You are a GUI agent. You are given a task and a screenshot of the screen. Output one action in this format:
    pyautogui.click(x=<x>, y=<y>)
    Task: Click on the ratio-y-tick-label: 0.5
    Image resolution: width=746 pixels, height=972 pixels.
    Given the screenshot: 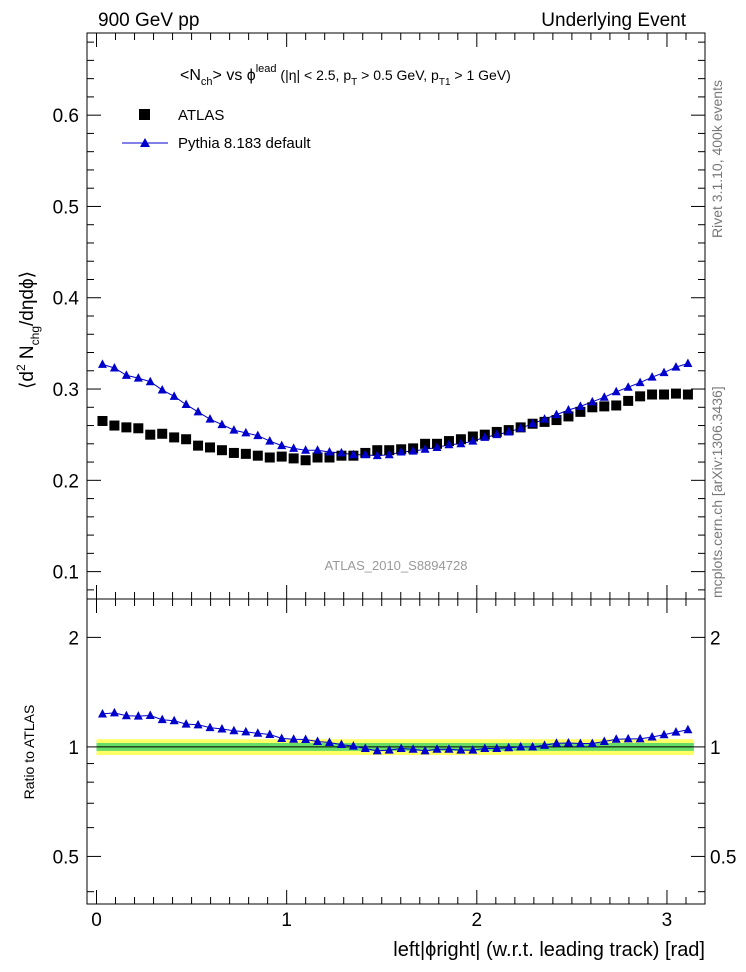 What is the action you would take?
    pyautogui.click(x=66, y=857)
    